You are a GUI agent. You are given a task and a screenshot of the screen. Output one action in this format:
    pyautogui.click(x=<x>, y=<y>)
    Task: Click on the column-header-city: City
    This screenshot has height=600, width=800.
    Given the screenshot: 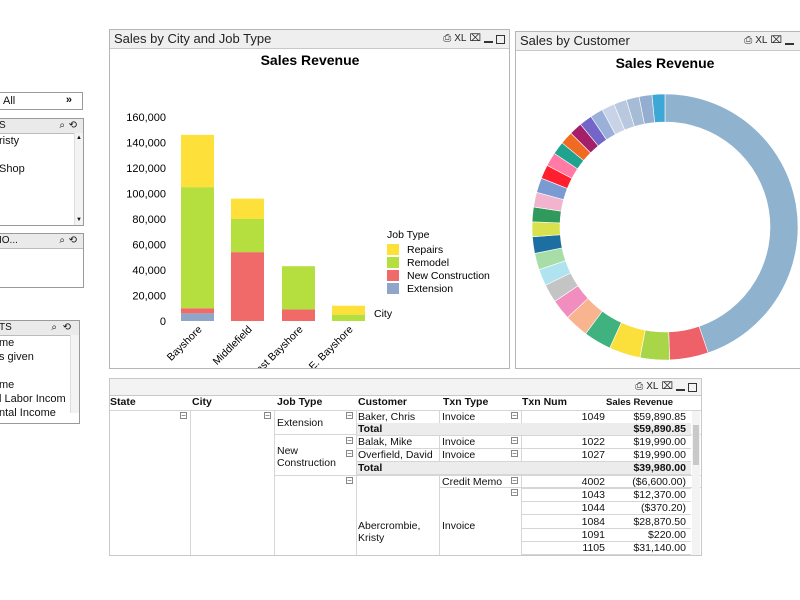 What is the action you would take?
    pyautogui.click(x=202, y=402)
    